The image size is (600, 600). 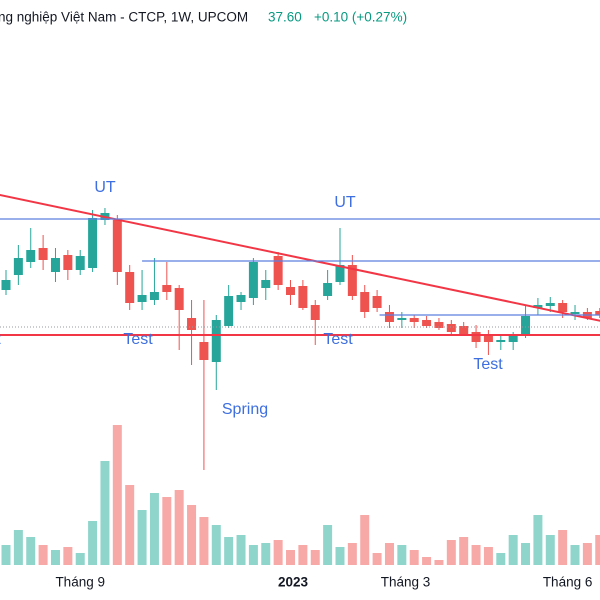 I want to click on price-change: +0.10 (+0.27%), so click(x=360, y=17).